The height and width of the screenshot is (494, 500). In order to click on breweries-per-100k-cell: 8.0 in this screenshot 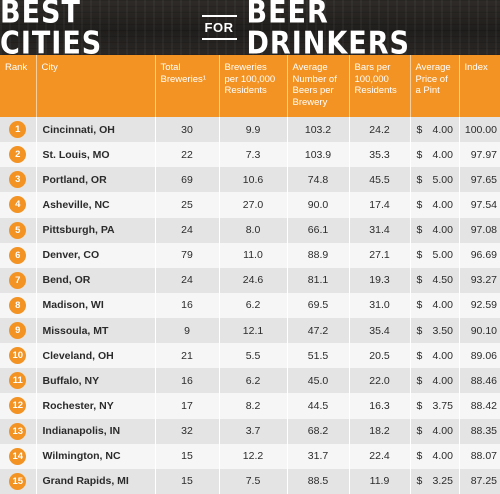, I will do `click(253, 230)`.